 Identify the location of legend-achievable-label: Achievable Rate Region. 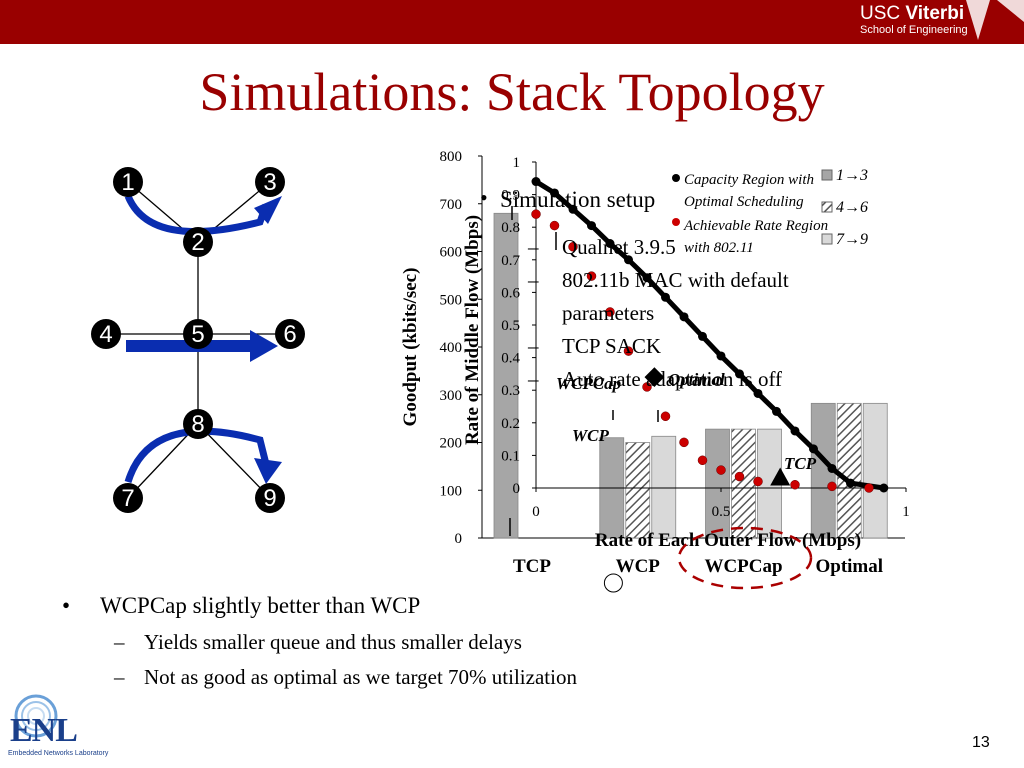
(755, 226).